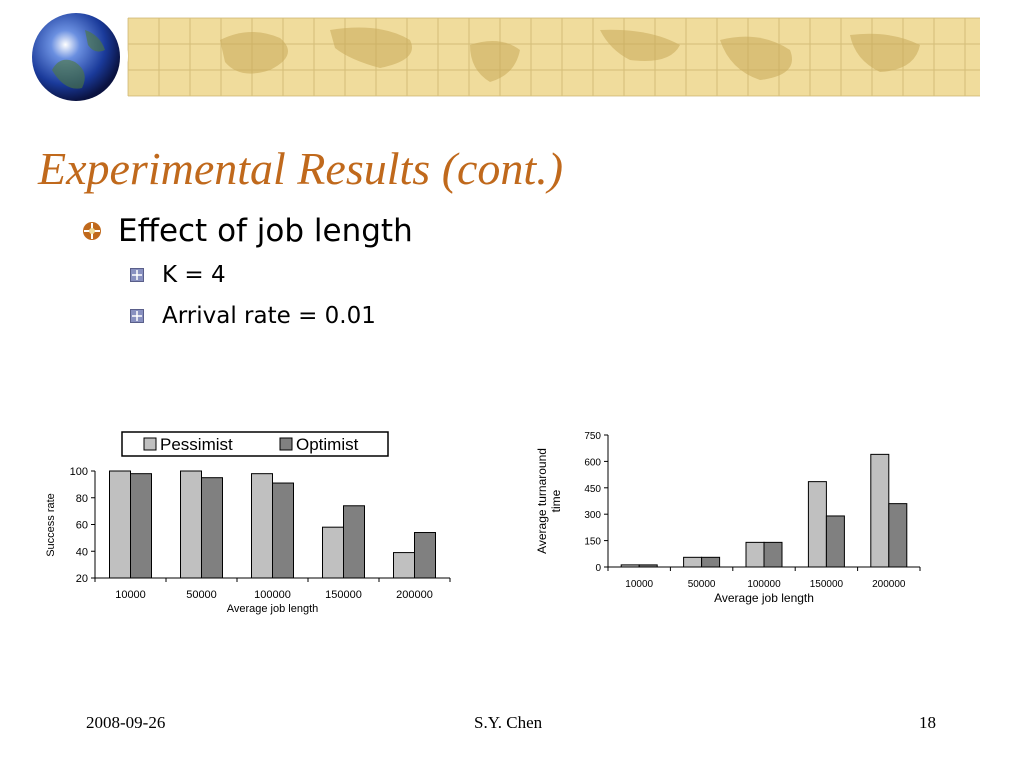  I want to click on legend-box, so click(255, 444).